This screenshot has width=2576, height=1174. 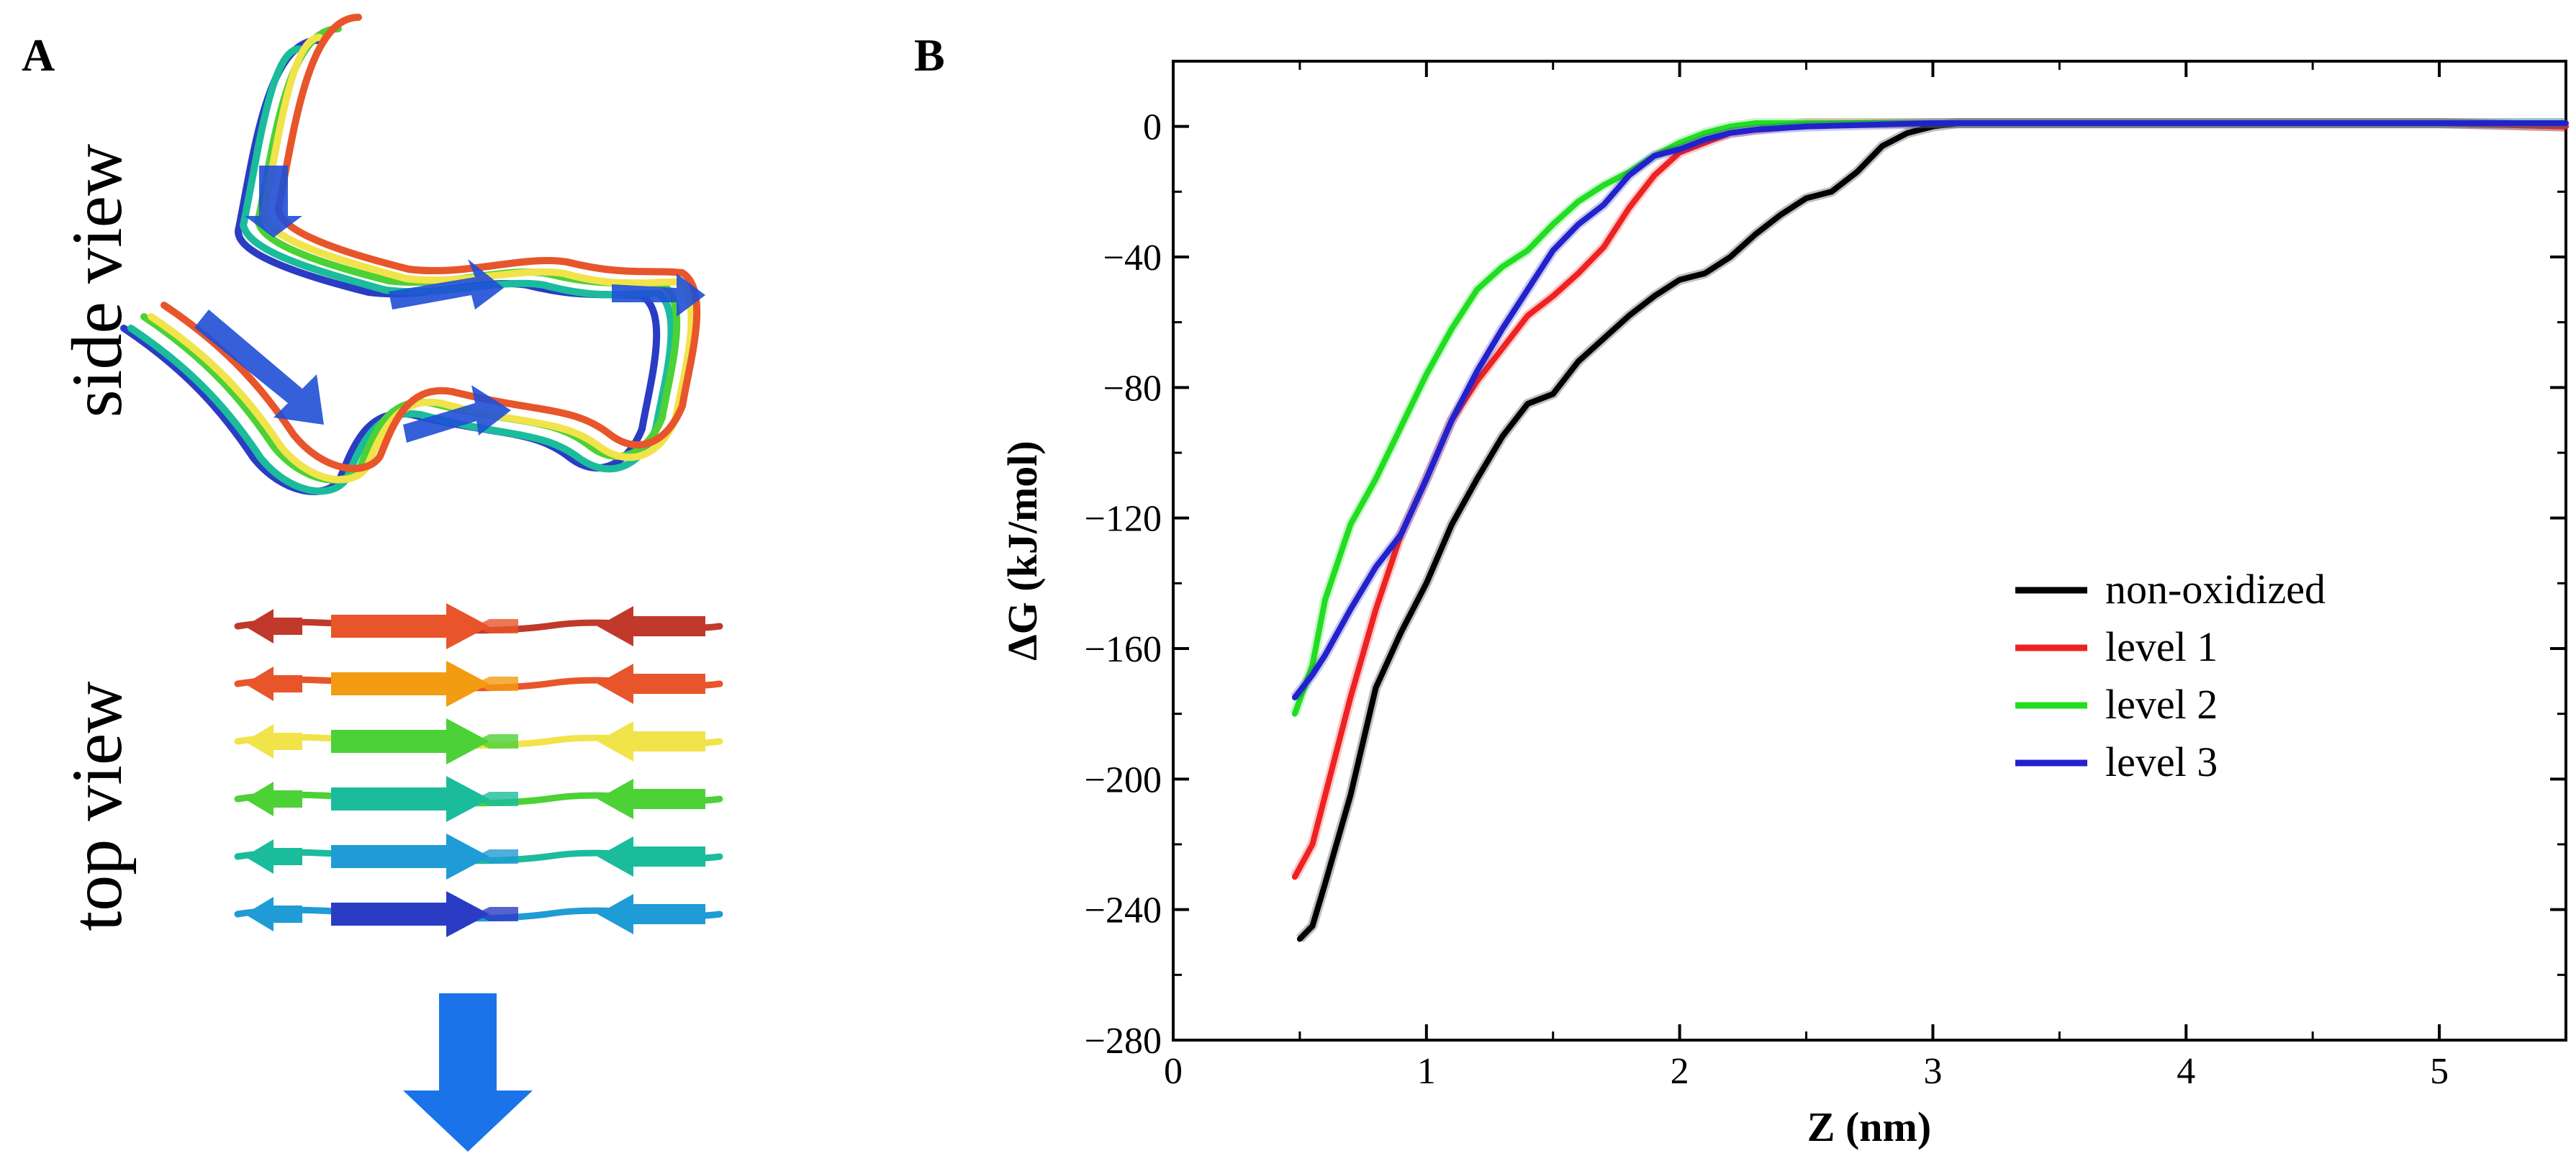 What do you see at coordinates (1123, 910) in the screenshot?
I see `y-tick-label: −240` at bounding box center [1123, 910].